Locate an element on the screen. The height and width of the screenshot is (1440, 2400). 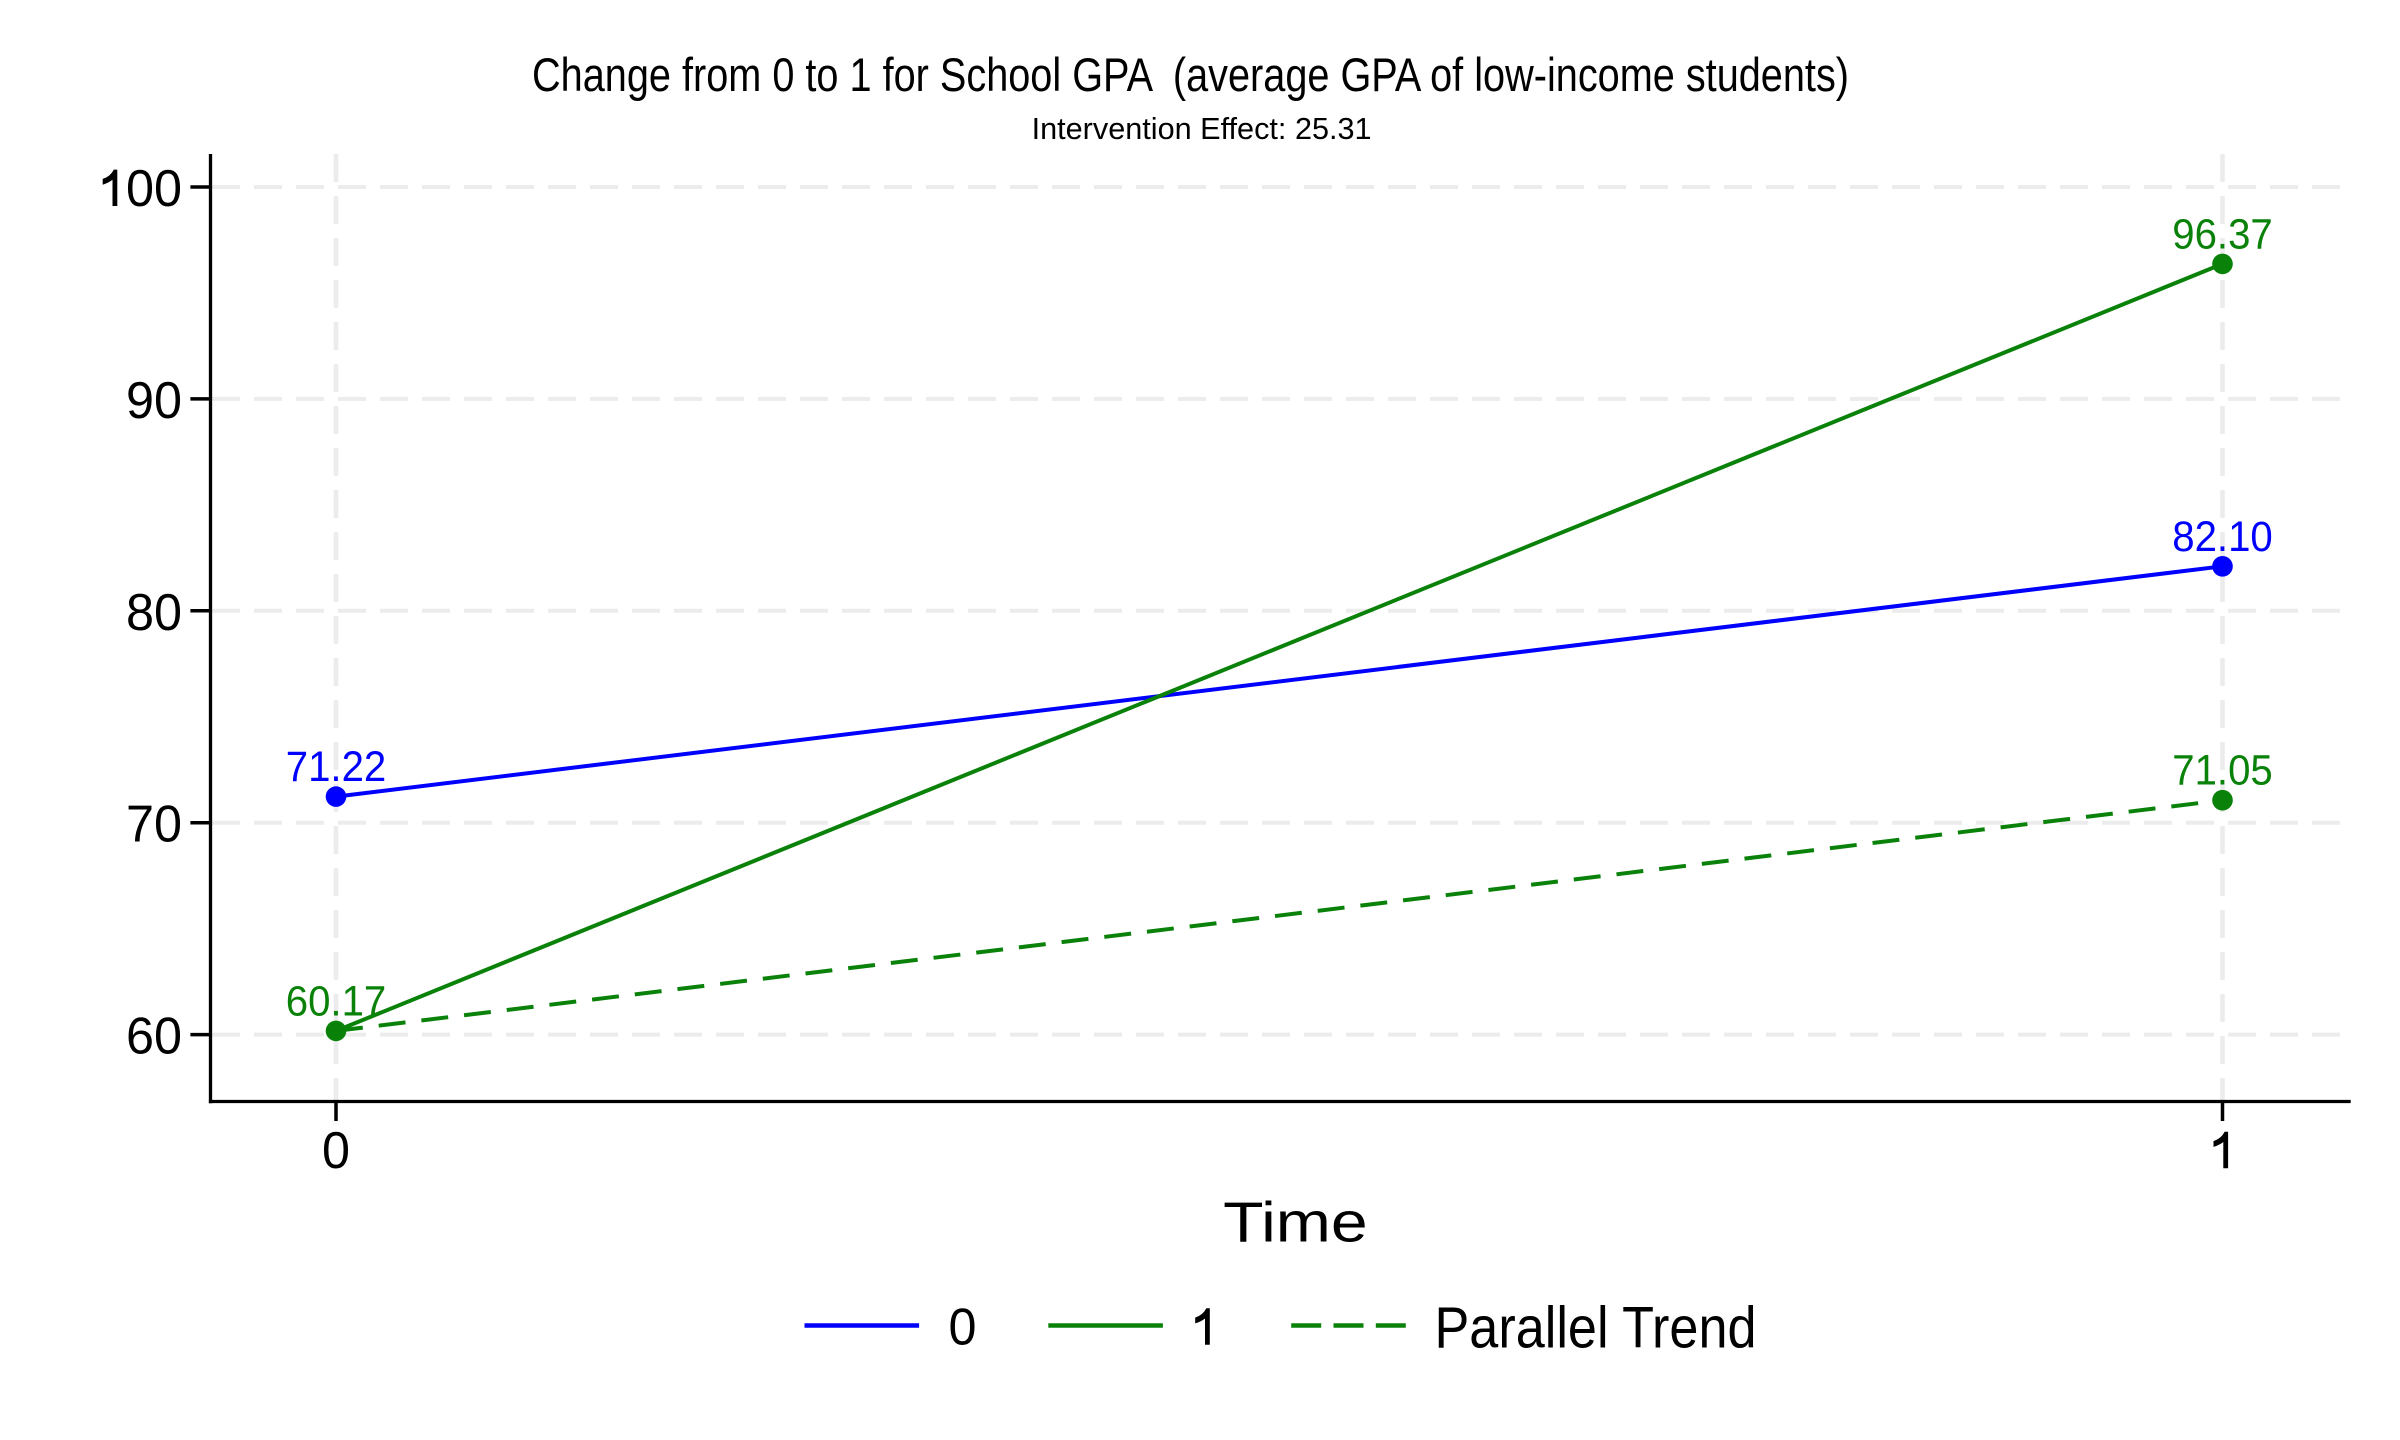
svg-text: Intervention Effect: 25.31 is located at coordinates (1202, 128).